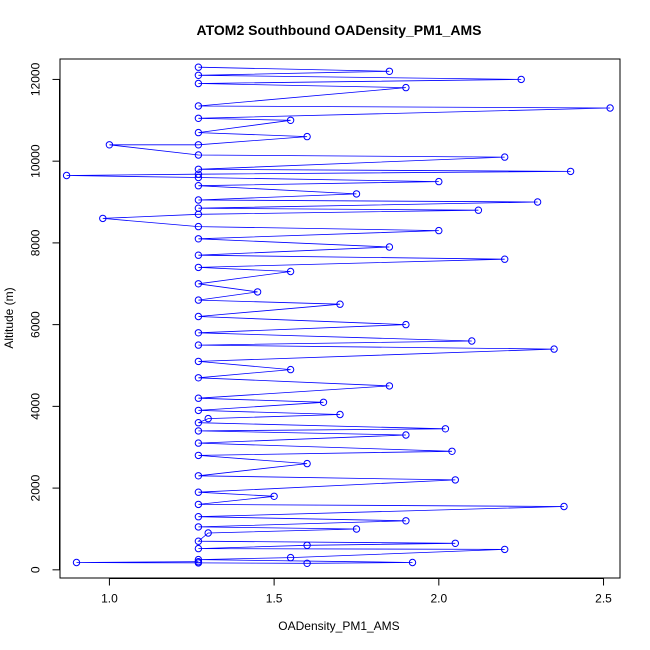 The height and width of the screenshot is (650, 650). What do you see at coordinates (338, 626) in the screenshot?
I see `x-axis-label: OADensity_PM1_AMS` at bounding box center [338, 626].